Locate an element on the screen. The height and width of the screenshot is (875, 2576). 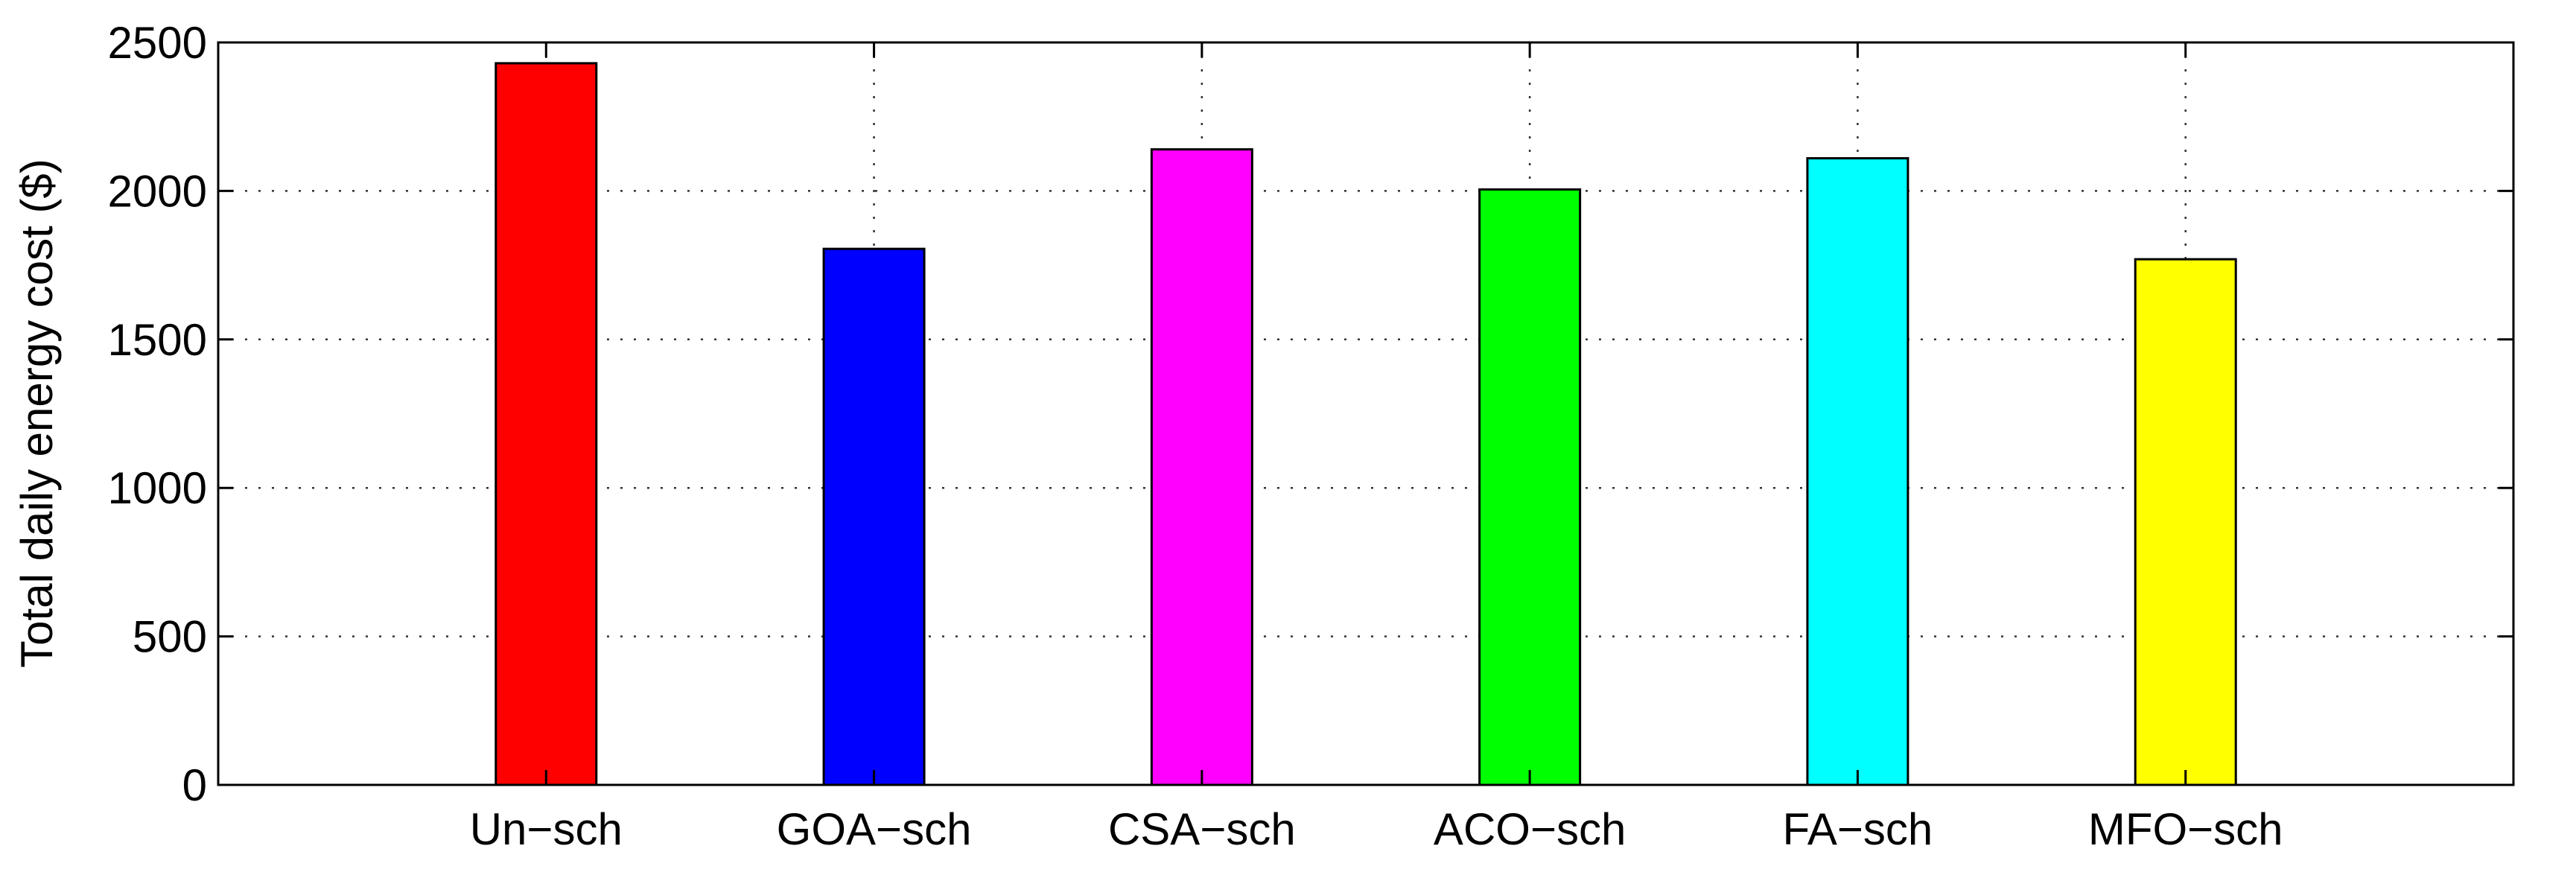
y-tick-label: 2500 is located at coordinates (157, 43).